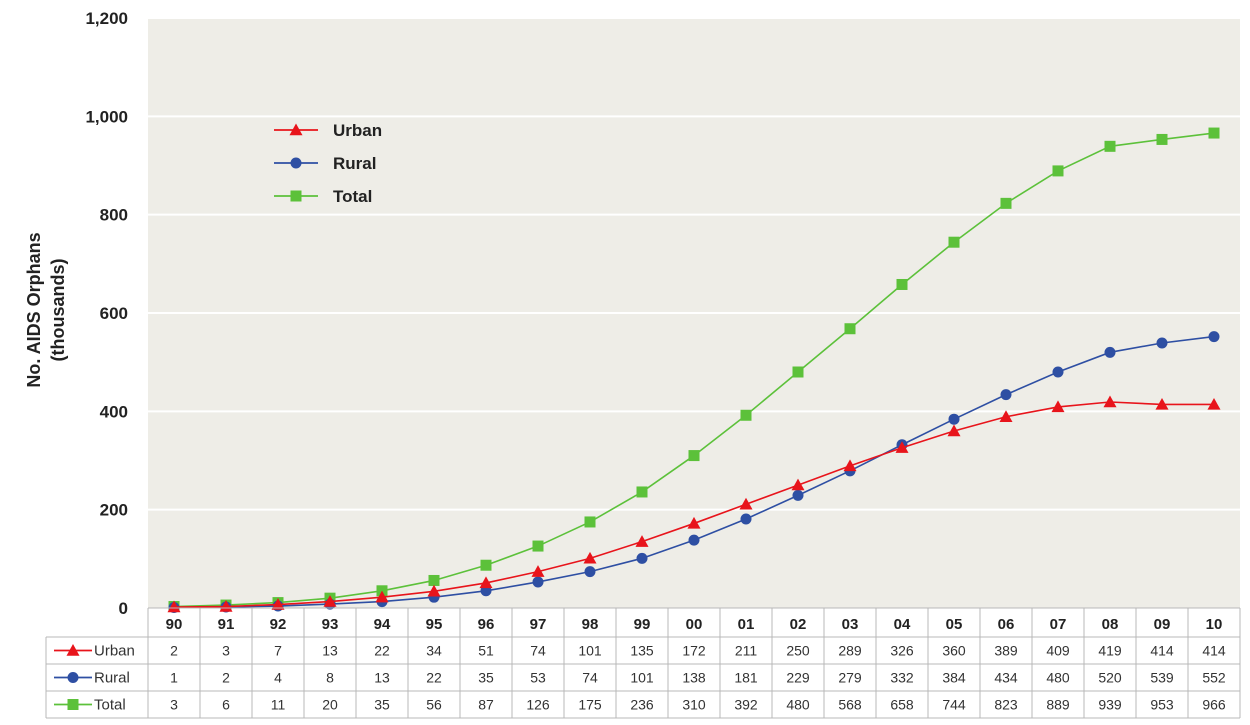 This screenshot has height=725, width=1250. Describe the element at coordinates (434, 651) in the screenshot. I see `table-cell: 34` at that location.